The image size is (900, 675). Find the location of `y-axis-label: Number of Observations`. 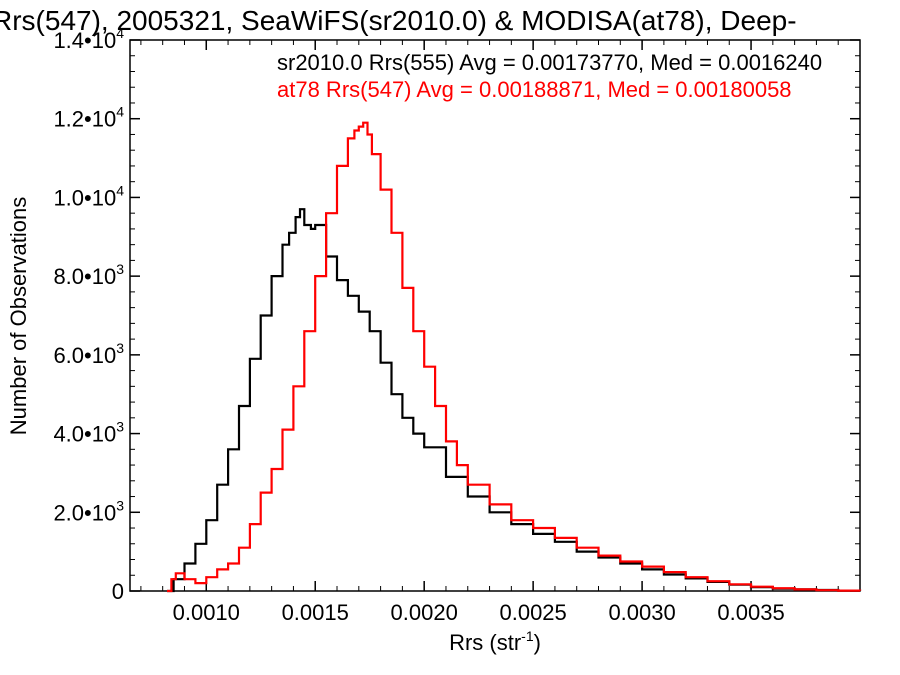

y-axis-label: Number of Observations is located at coordinates (18, 316).